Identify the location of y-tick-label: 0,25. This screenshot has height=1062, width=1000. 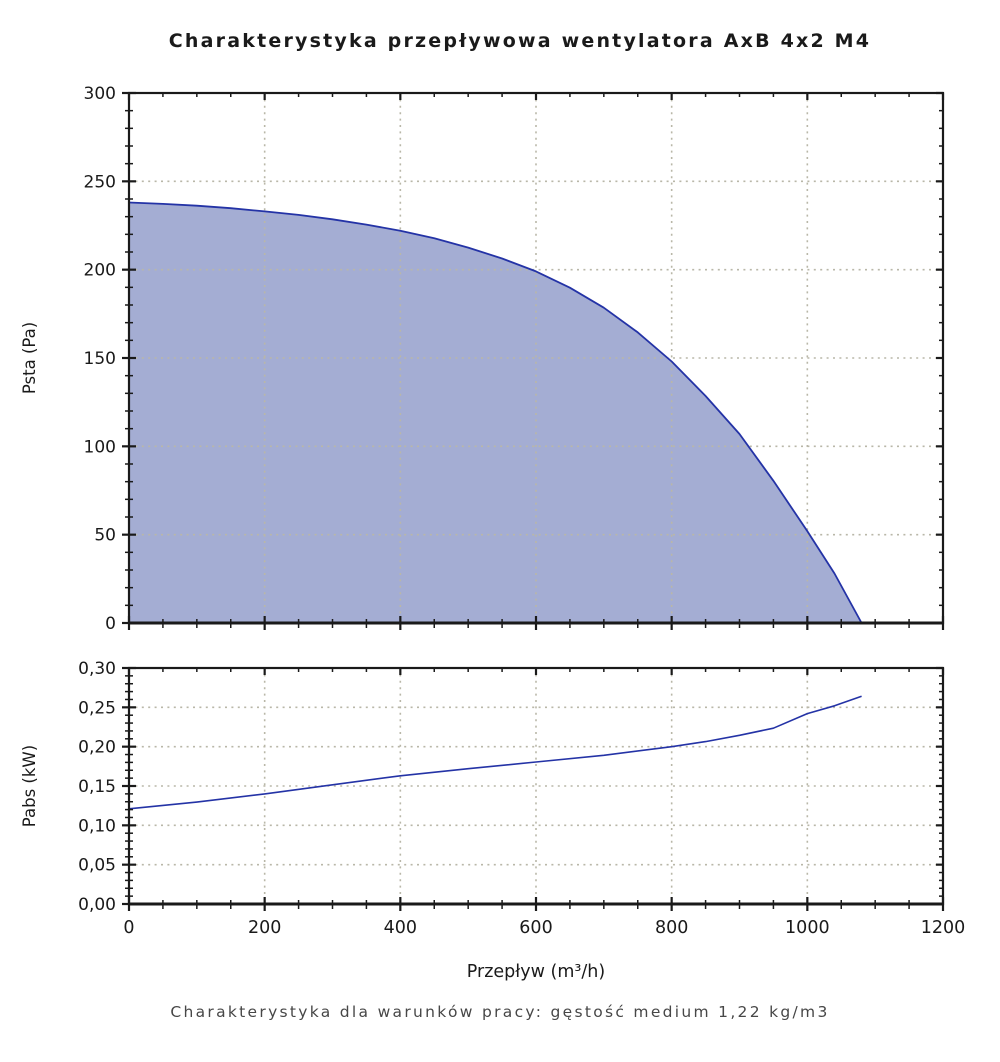
(97, 708).